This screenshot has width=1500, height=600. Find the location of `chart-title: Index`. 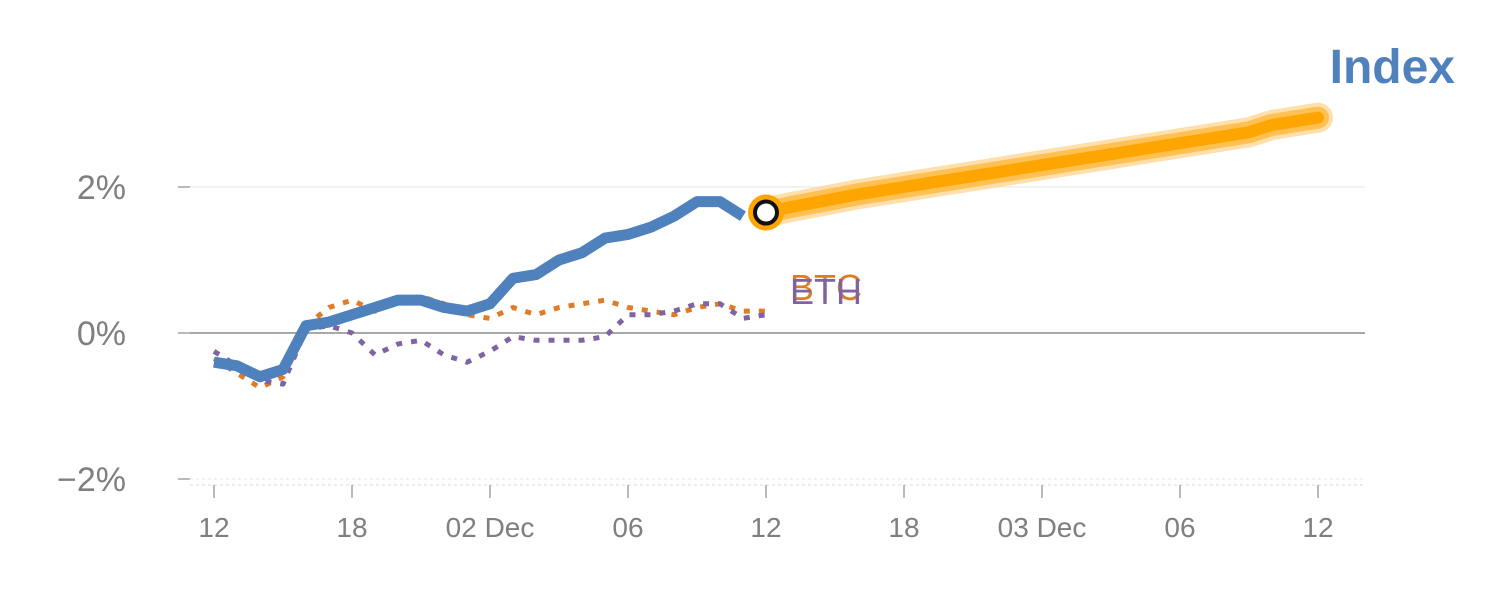

chart-title: Index is located at coordinates (1393, 67).